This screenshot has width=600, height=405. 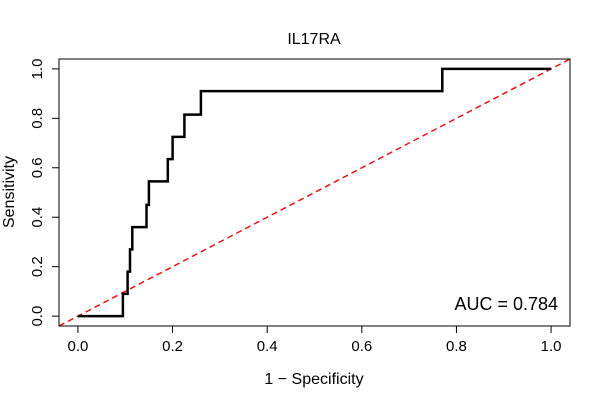 What do you see at coordinates (37, 68) in the screenshot?
I see `y-tick-label: 1.0` at bounding box center [37, 68].